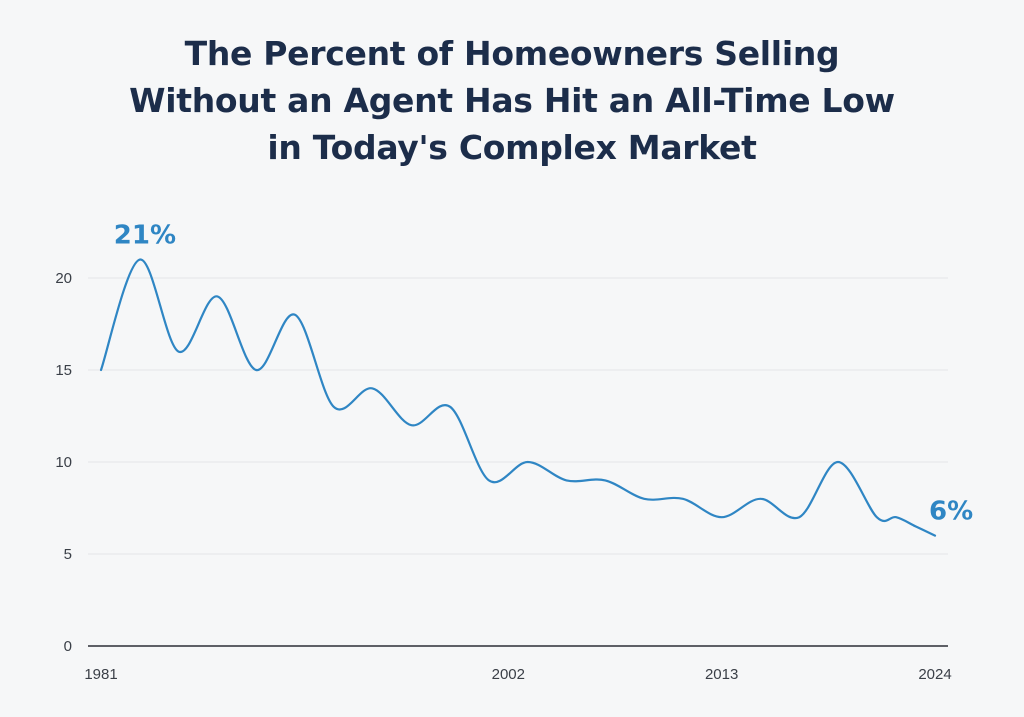 This screenshot has width=1024, height=717. Describe the element at coordinates (100, 674) in the screenshot. I see `x-tick-label: 1981` at that location.